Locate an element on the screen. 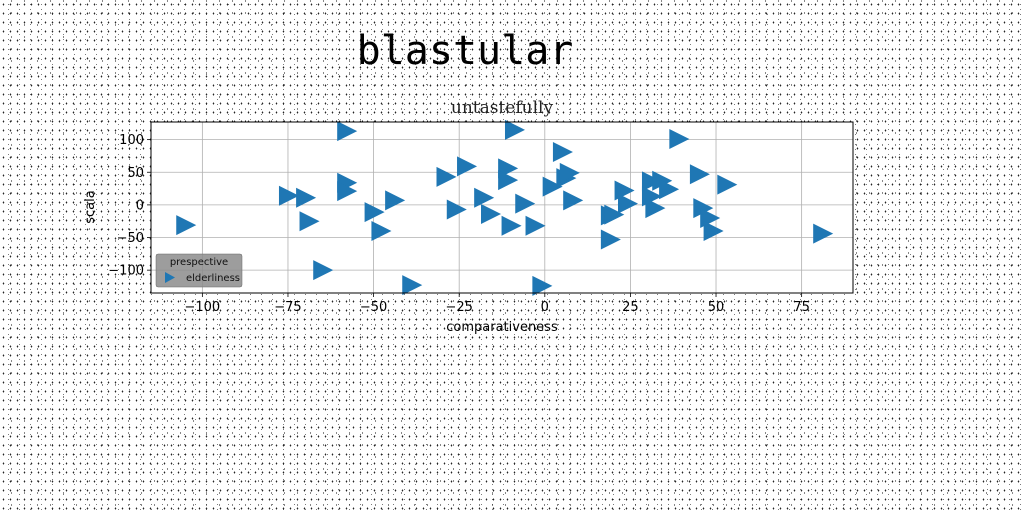 Image resolution: width=1024 pixels, height=512 pixels. x-tick-label: −50 is located at coordinates (373, 307).